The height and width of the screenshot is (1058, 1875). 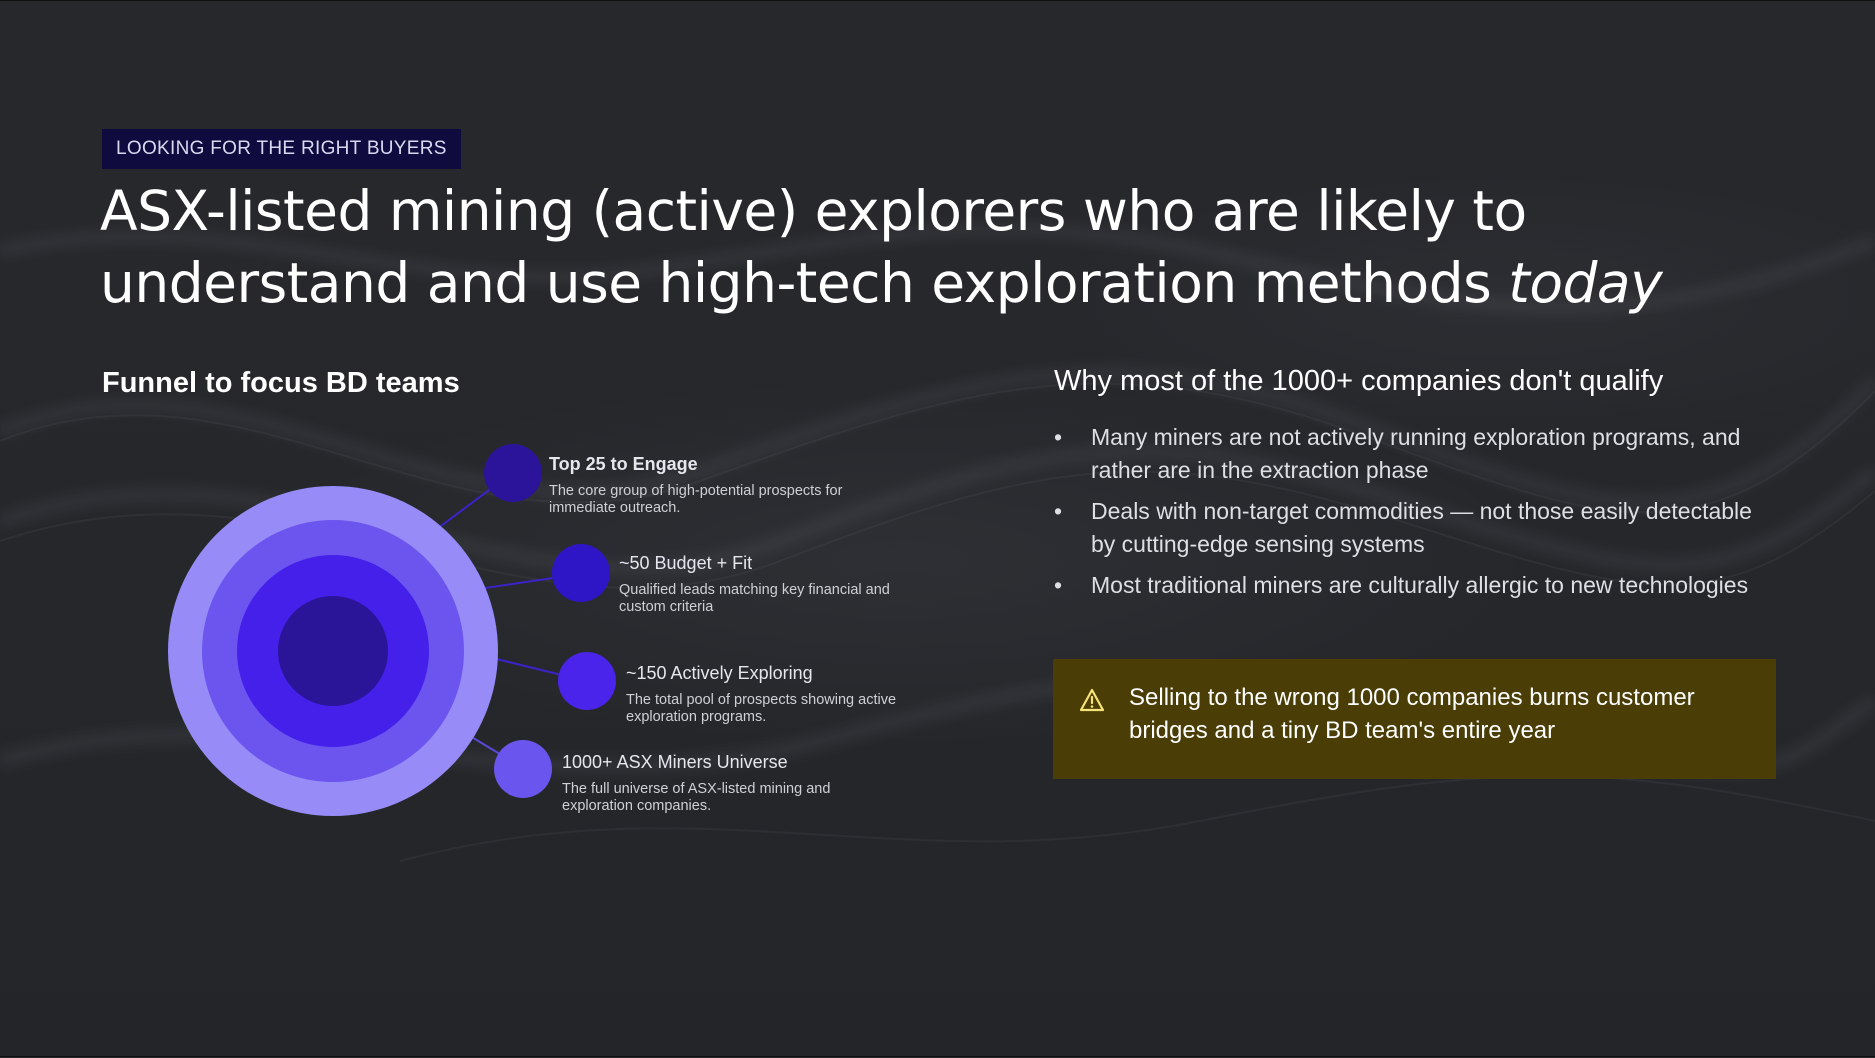 I want to click on stage-node-actively-exploring, so click(x=587, y=681).